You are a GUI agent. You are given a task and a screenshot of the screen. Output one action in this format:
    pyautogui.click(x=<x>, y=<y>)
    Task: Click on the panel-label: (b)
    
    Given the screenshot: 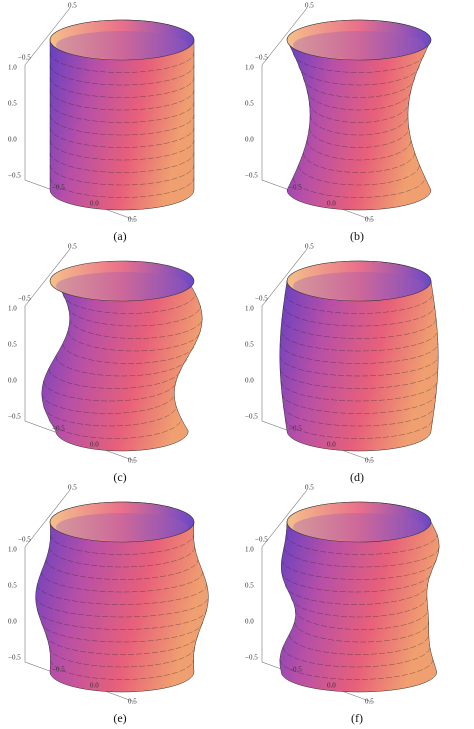 What is the action you would take?
    pyautogui.click(x=357, y=236)
    